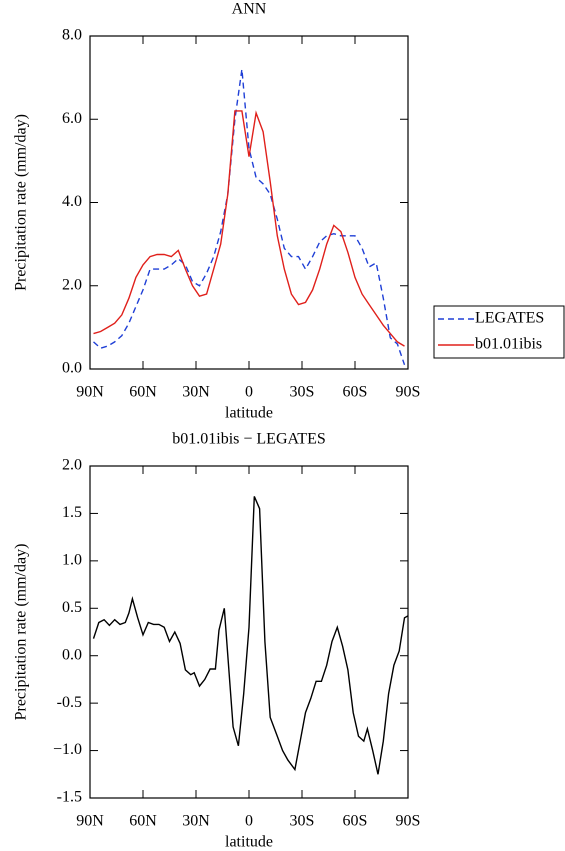 The height and width of the screenshot is (851, 565). I want to click on y-tick-label: 4.0, so click(72, 201).